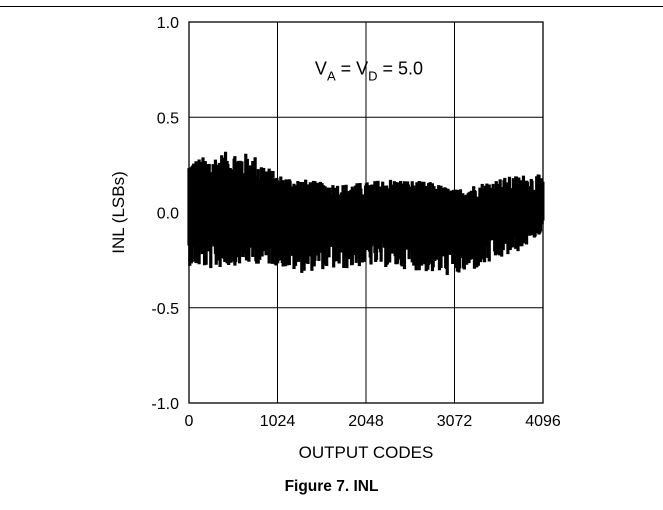  What do you see at coordinates (189, 421) in the screenshot?
I see `x-tick-label: 0` at bounding box center [189, 421].